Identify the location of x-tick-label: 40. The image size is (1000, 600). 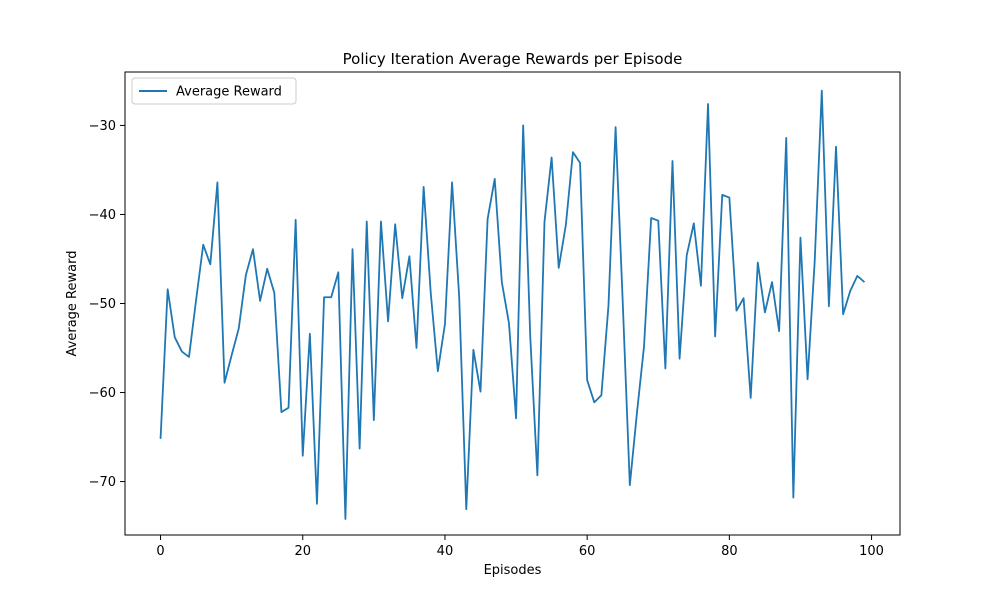
(445, 551).